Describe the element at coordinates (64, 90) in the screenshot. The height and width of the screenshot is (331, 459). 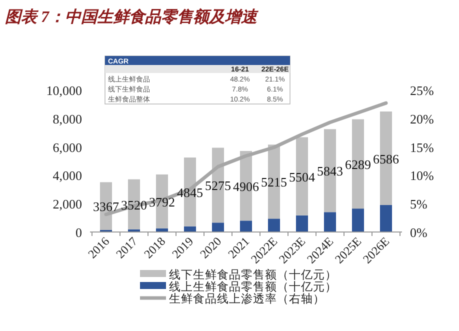
I see `y-tick-label: 10,000` at that location.